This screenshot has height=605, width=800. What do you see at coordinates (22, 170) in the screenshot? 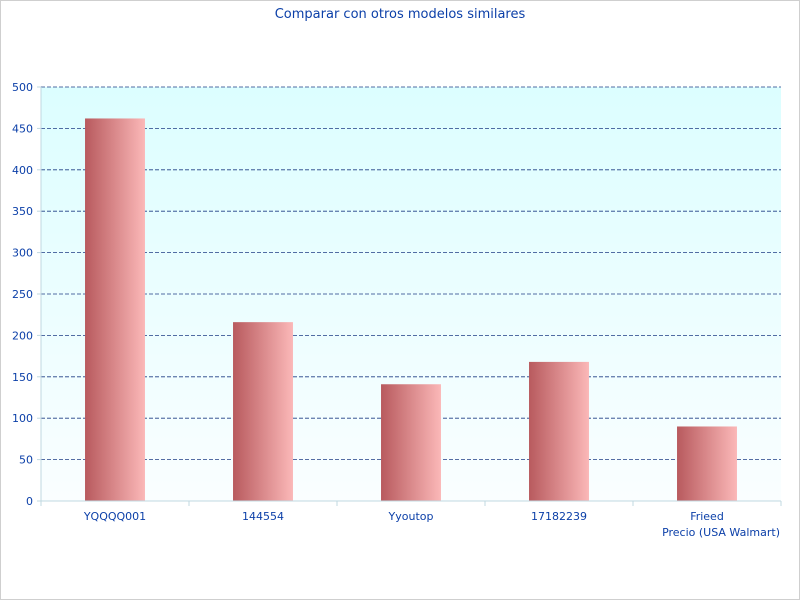
I see `y-tick-label: 400` at bounding box center [22, 170].